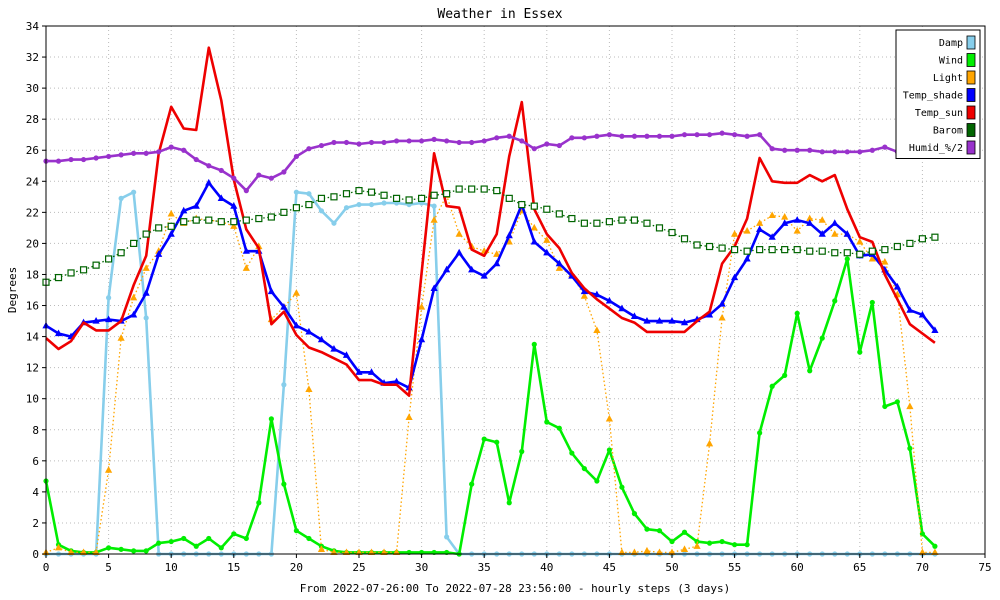 The height and width of the screenshot is (600, 1000). Describe the element at coordinates (35, 461) in the screenshot. I see `y-tick-label: 6` at that location.